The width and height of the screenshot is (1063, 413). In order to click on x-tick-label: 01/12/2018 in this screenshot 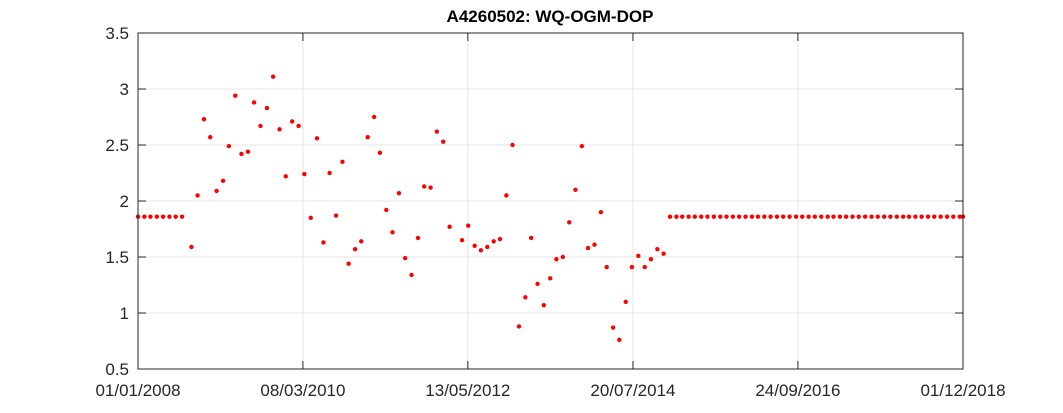, I will do `click(962, 390)`.